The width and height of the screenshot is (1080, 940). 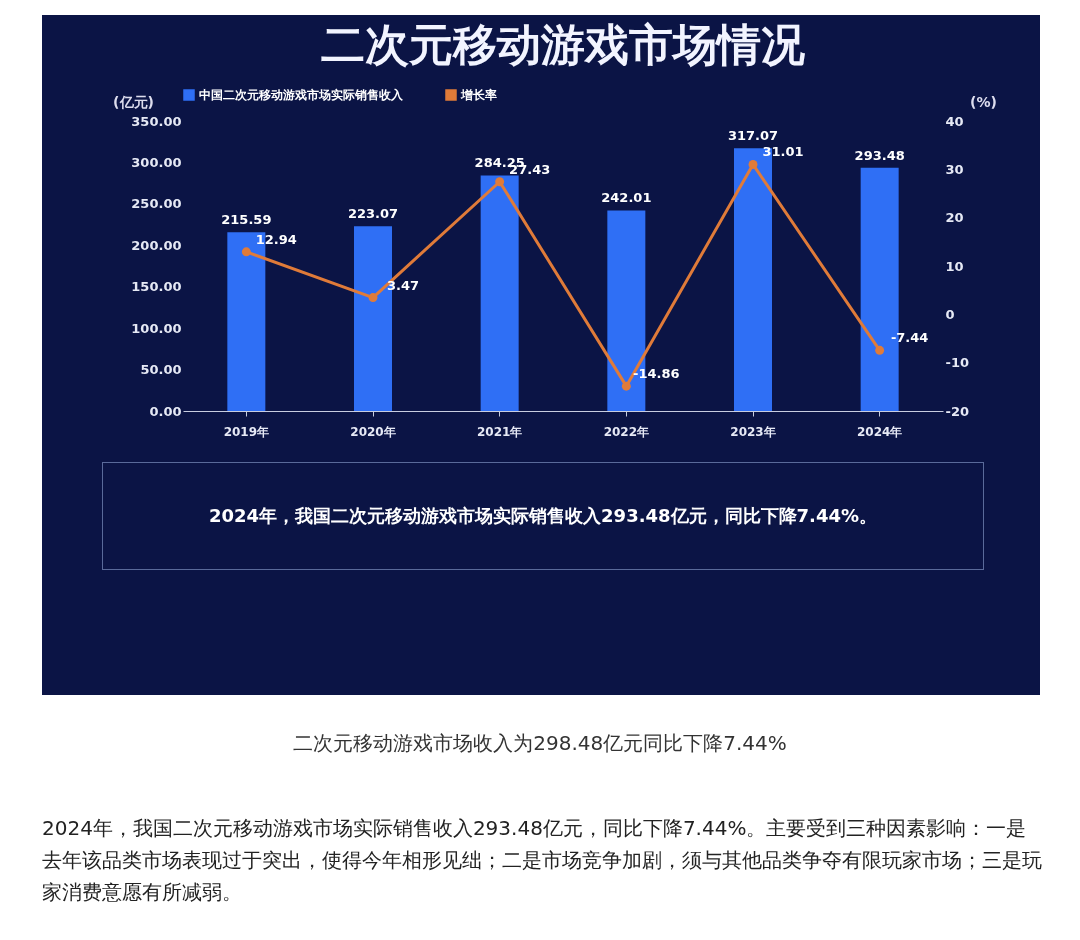 I want to click on text: 2024年，我国二次元移动游戏市场实际销售收入293.48亿元，同比下降7.44%。, so click(x=543, y=516).